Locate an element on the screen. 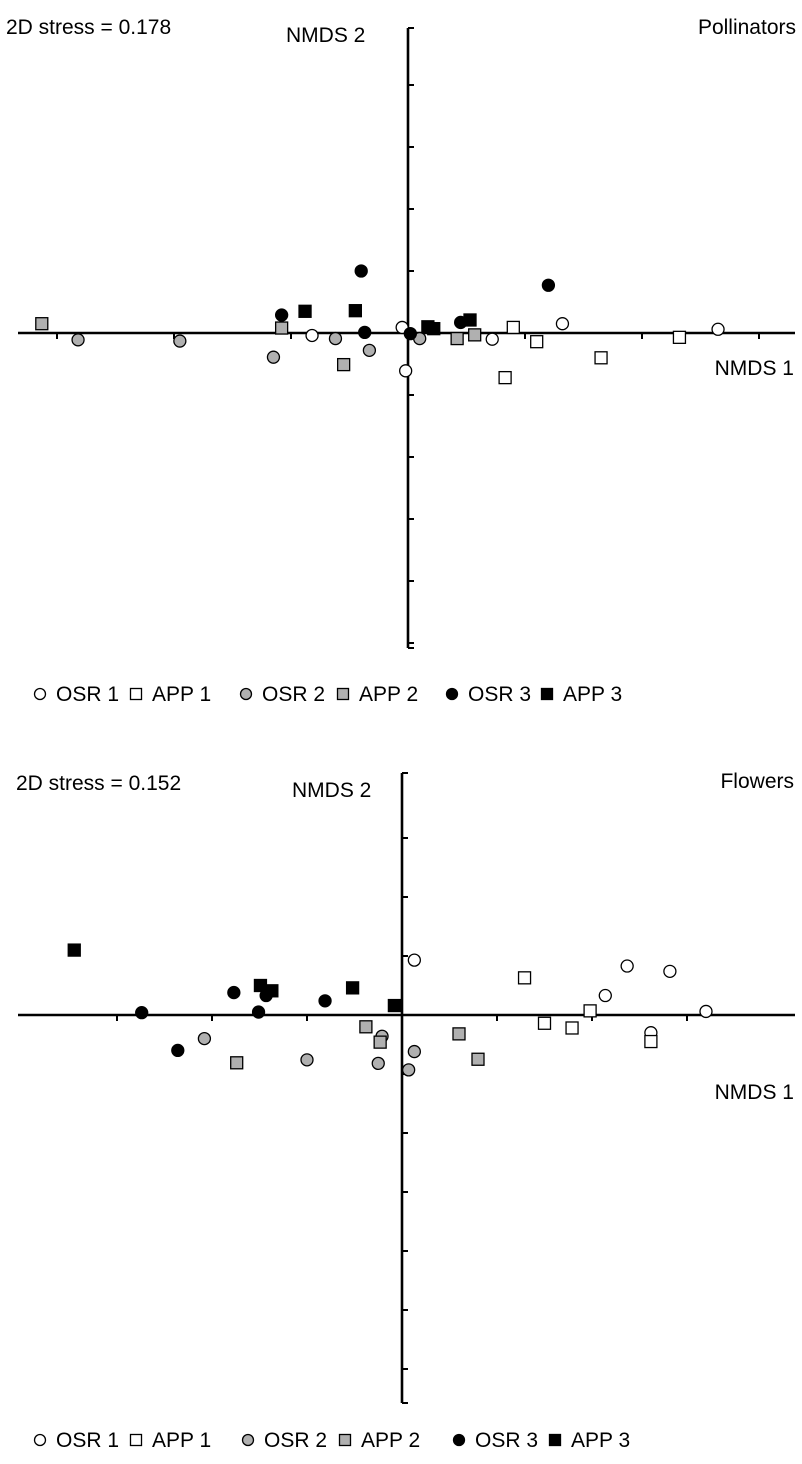 This screenshot has height=1464, width=802. panel-title: Pollinators is located at coordinates (747, 27).